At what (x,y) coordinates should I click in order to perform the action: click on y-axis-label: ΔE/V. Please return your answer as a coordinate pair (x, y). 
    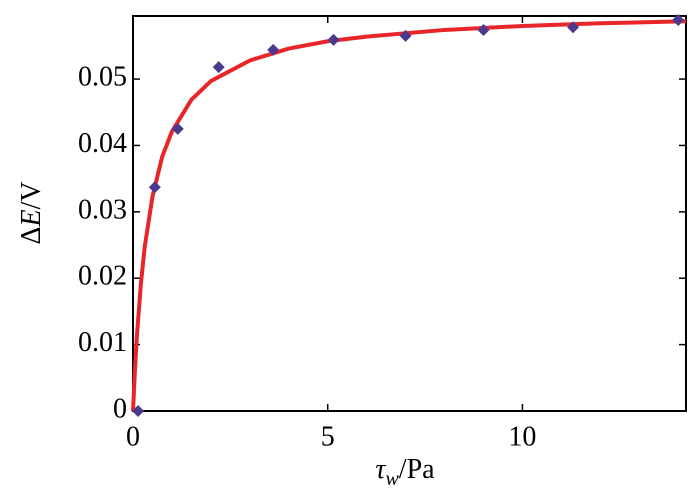
    Looking at the image, I should click on (31, 212).